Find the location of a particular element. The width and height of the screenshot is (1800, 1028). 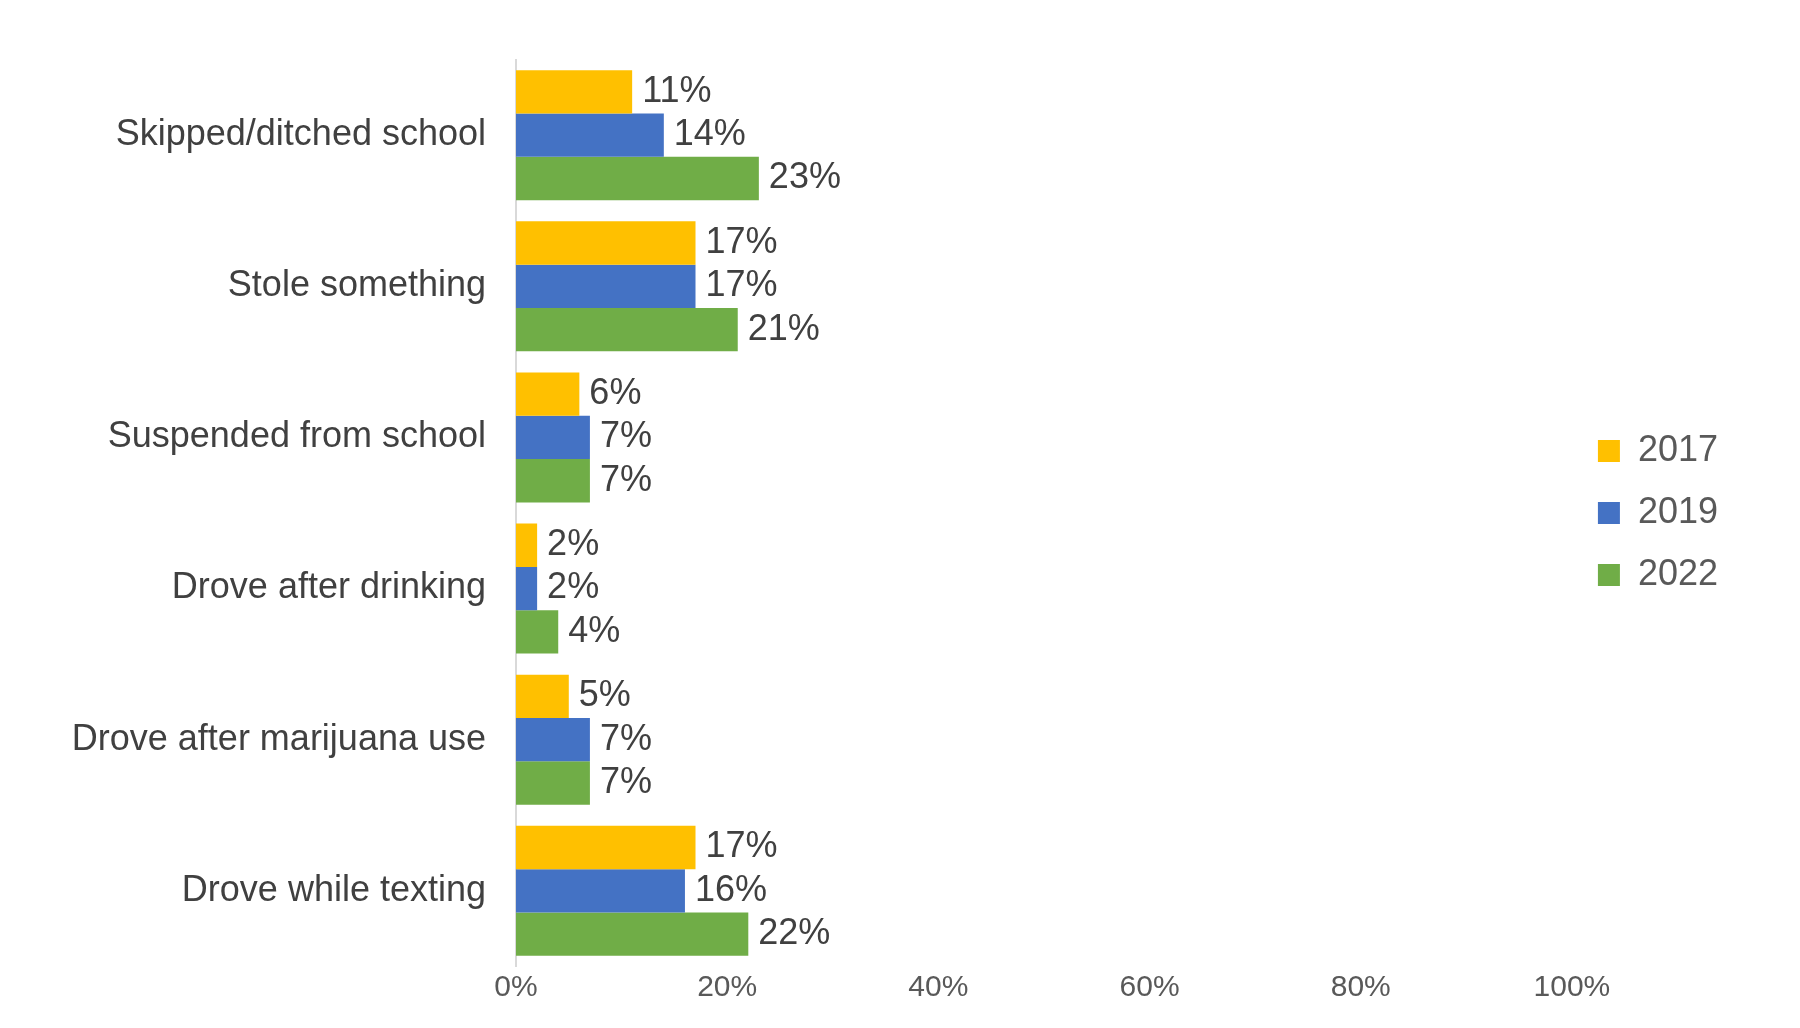

data-label: 6% is located at coordinates (615, 392).